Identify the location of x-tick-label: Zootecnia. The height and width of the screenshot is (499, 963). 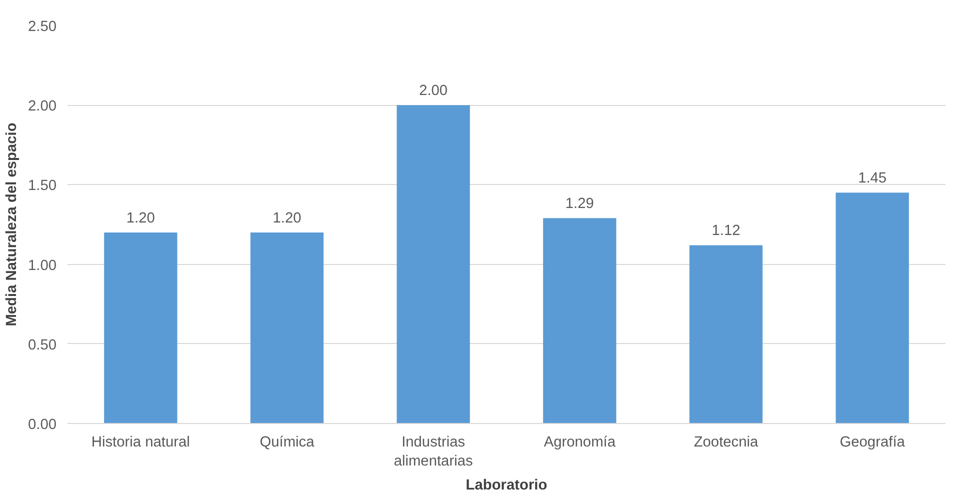
(727, 442).